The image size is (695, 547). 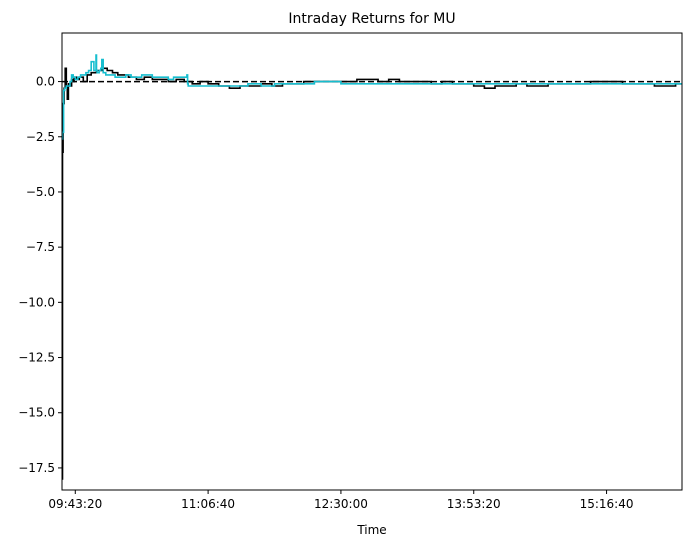 I want to click on y-tick-label: 0.0, so click(x=45, y=82).